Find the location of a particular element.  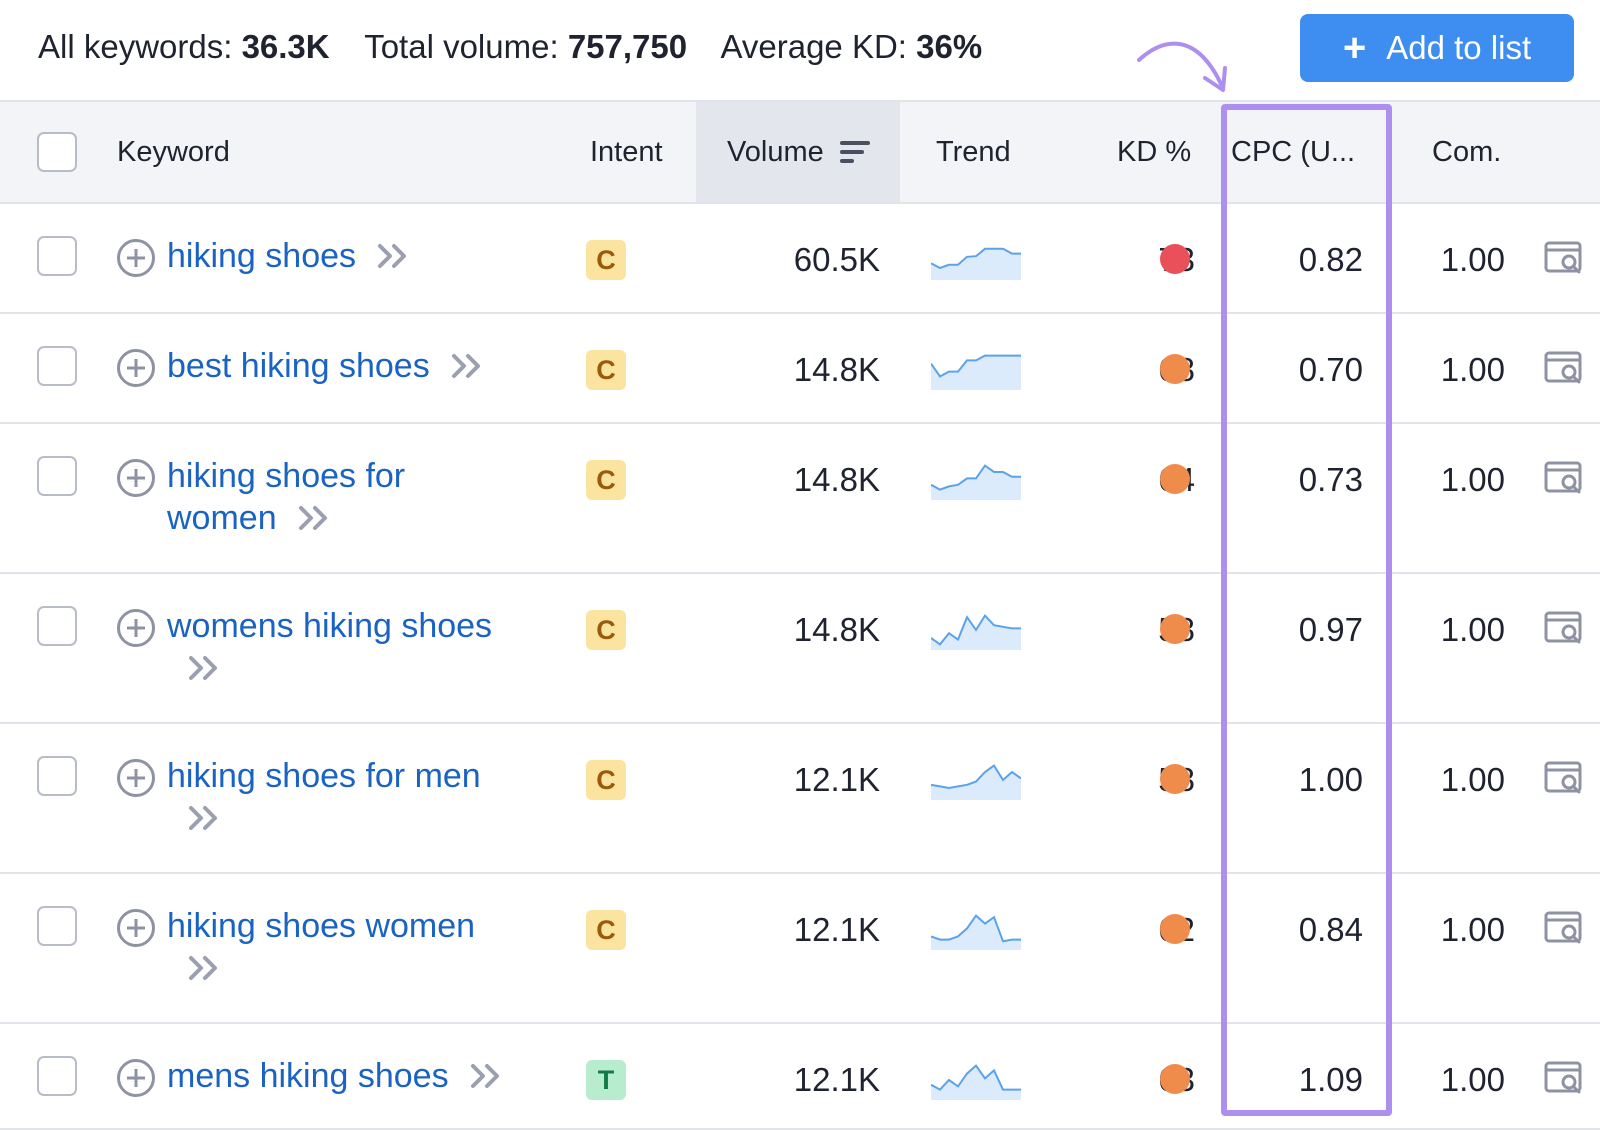

cpc-value: 0.73 is located at coordinates (1330, 479).